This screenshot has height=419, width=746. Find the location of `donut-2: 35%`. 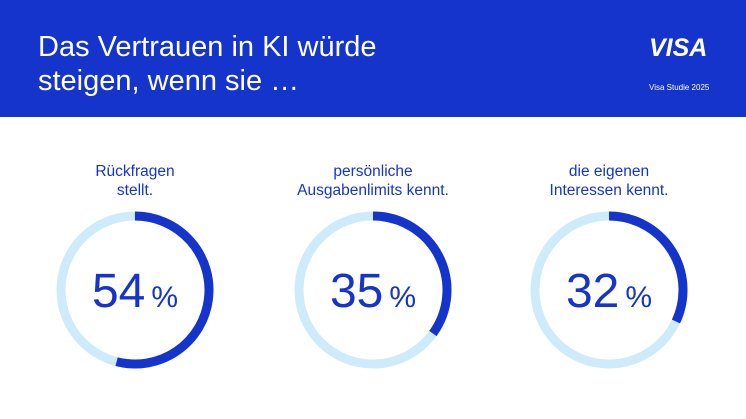

donut-2: 35% is located at coordinates (373, 290).